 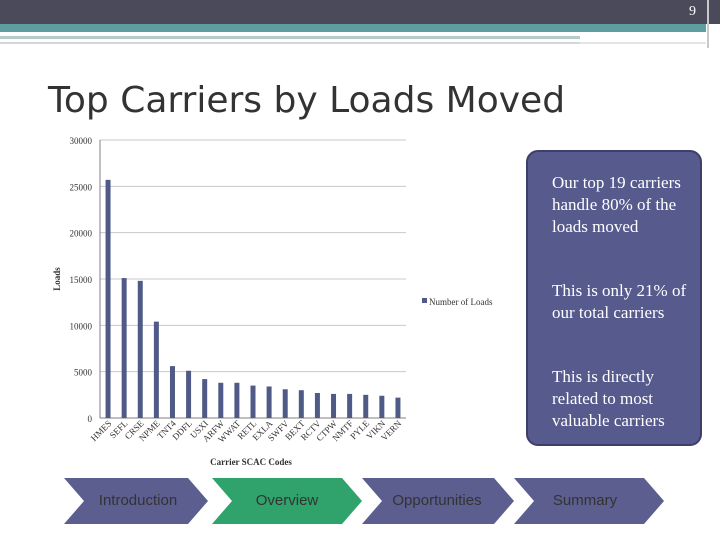 What do you see at coordinates (692, 11) in the screenshot?
I see `page-number: 9` at bounding box center [692, 11].